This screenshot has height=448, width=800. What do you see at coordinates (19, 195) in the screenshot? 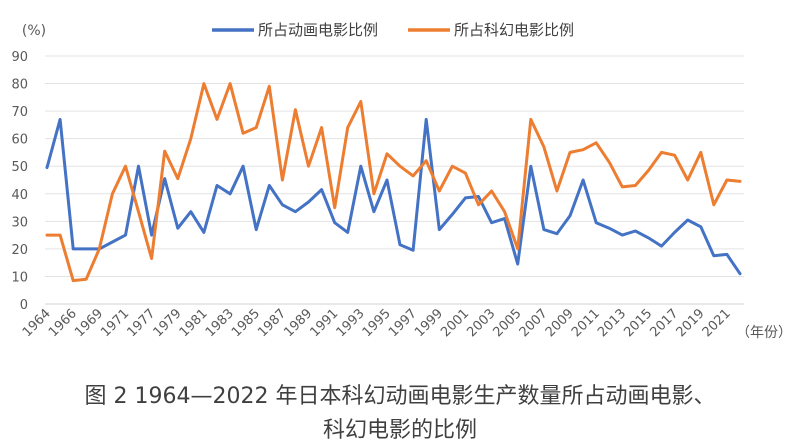
I see `y-tick-label-40: 40` at bounding box center [19, 195].